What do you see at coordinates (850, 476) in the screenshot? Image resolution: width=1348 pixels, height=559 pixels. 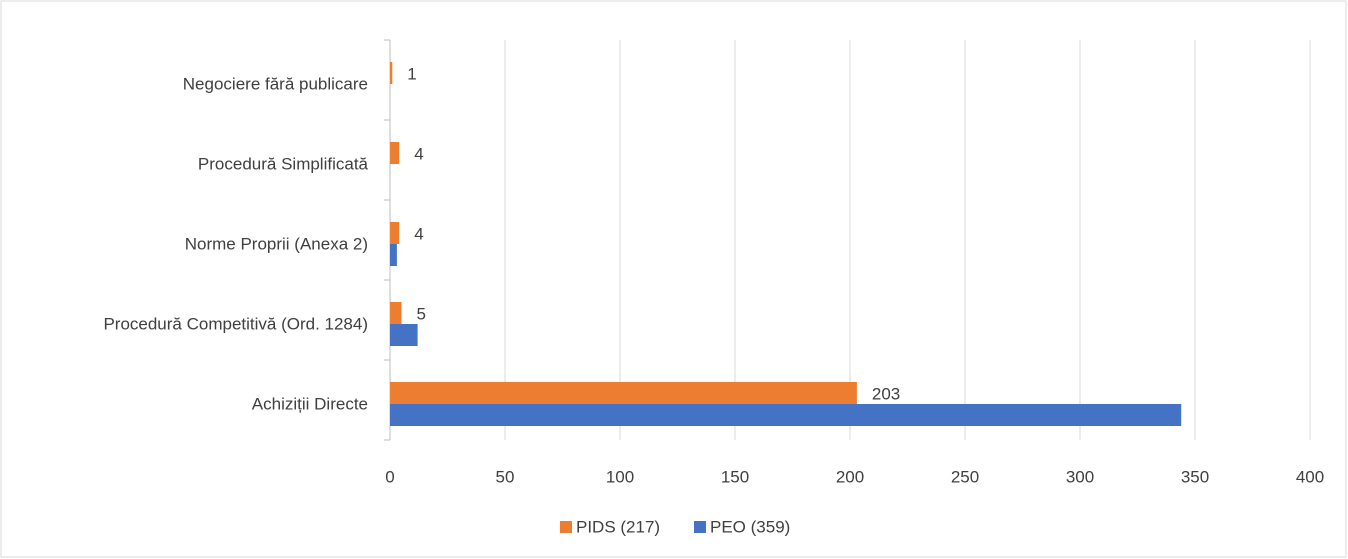 I see `x-tick-label: 200` at bounding box center [850, 476].